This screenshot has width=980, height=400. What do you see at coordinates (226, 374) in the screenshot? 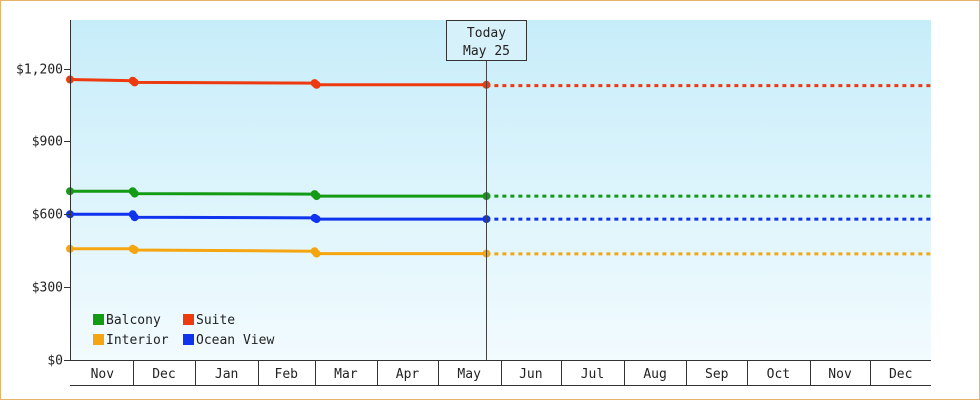
I see `x-month-label: Jan` at bounding box center [226, 374].